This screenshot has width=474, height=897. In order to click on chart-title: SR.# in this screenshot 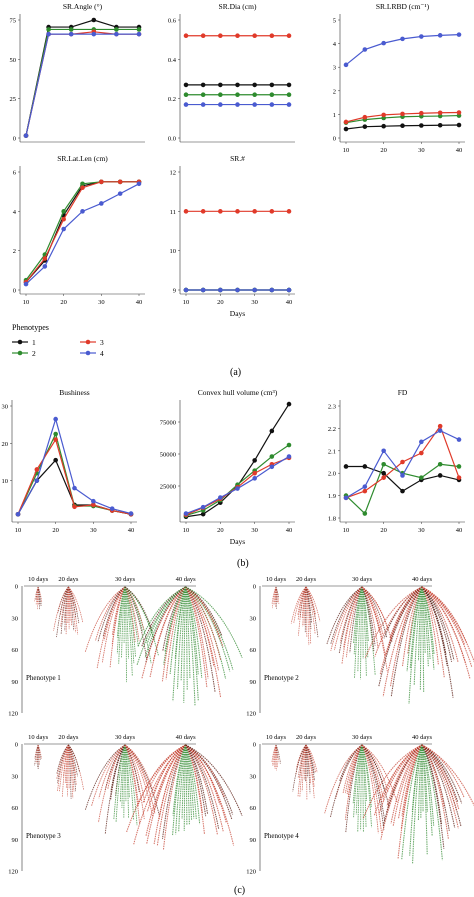, I will do `click(237, 158)`.